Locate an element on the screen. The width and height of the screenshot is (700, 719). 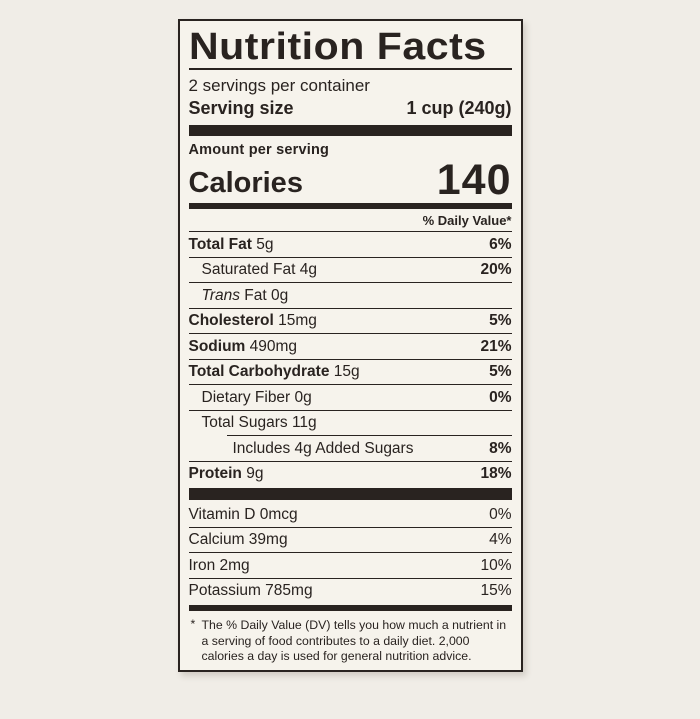
section-divider-thick is located at coordinates (350, 130).